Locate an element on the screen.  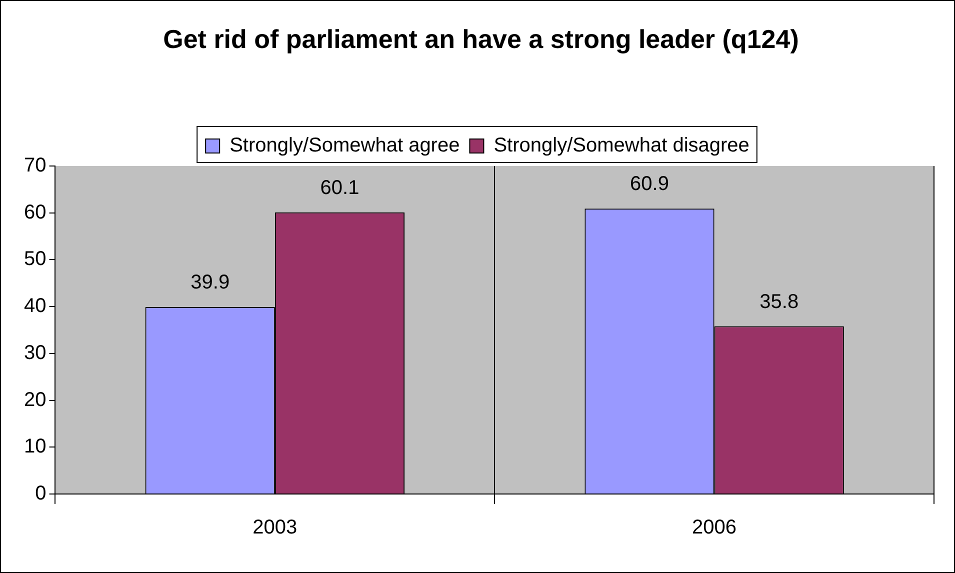
legend-label: Strongly/Somewhat agree is located at coordinates (345, 145).